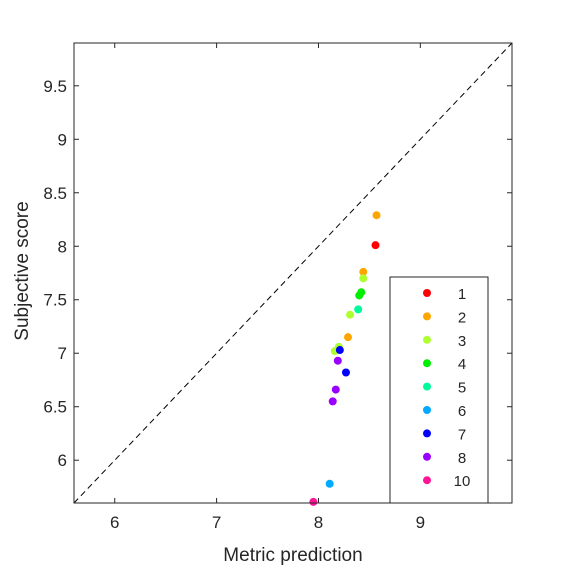 The height and width of the screenshot is (567, 567). I want to click on data-points, so click(345, 358).